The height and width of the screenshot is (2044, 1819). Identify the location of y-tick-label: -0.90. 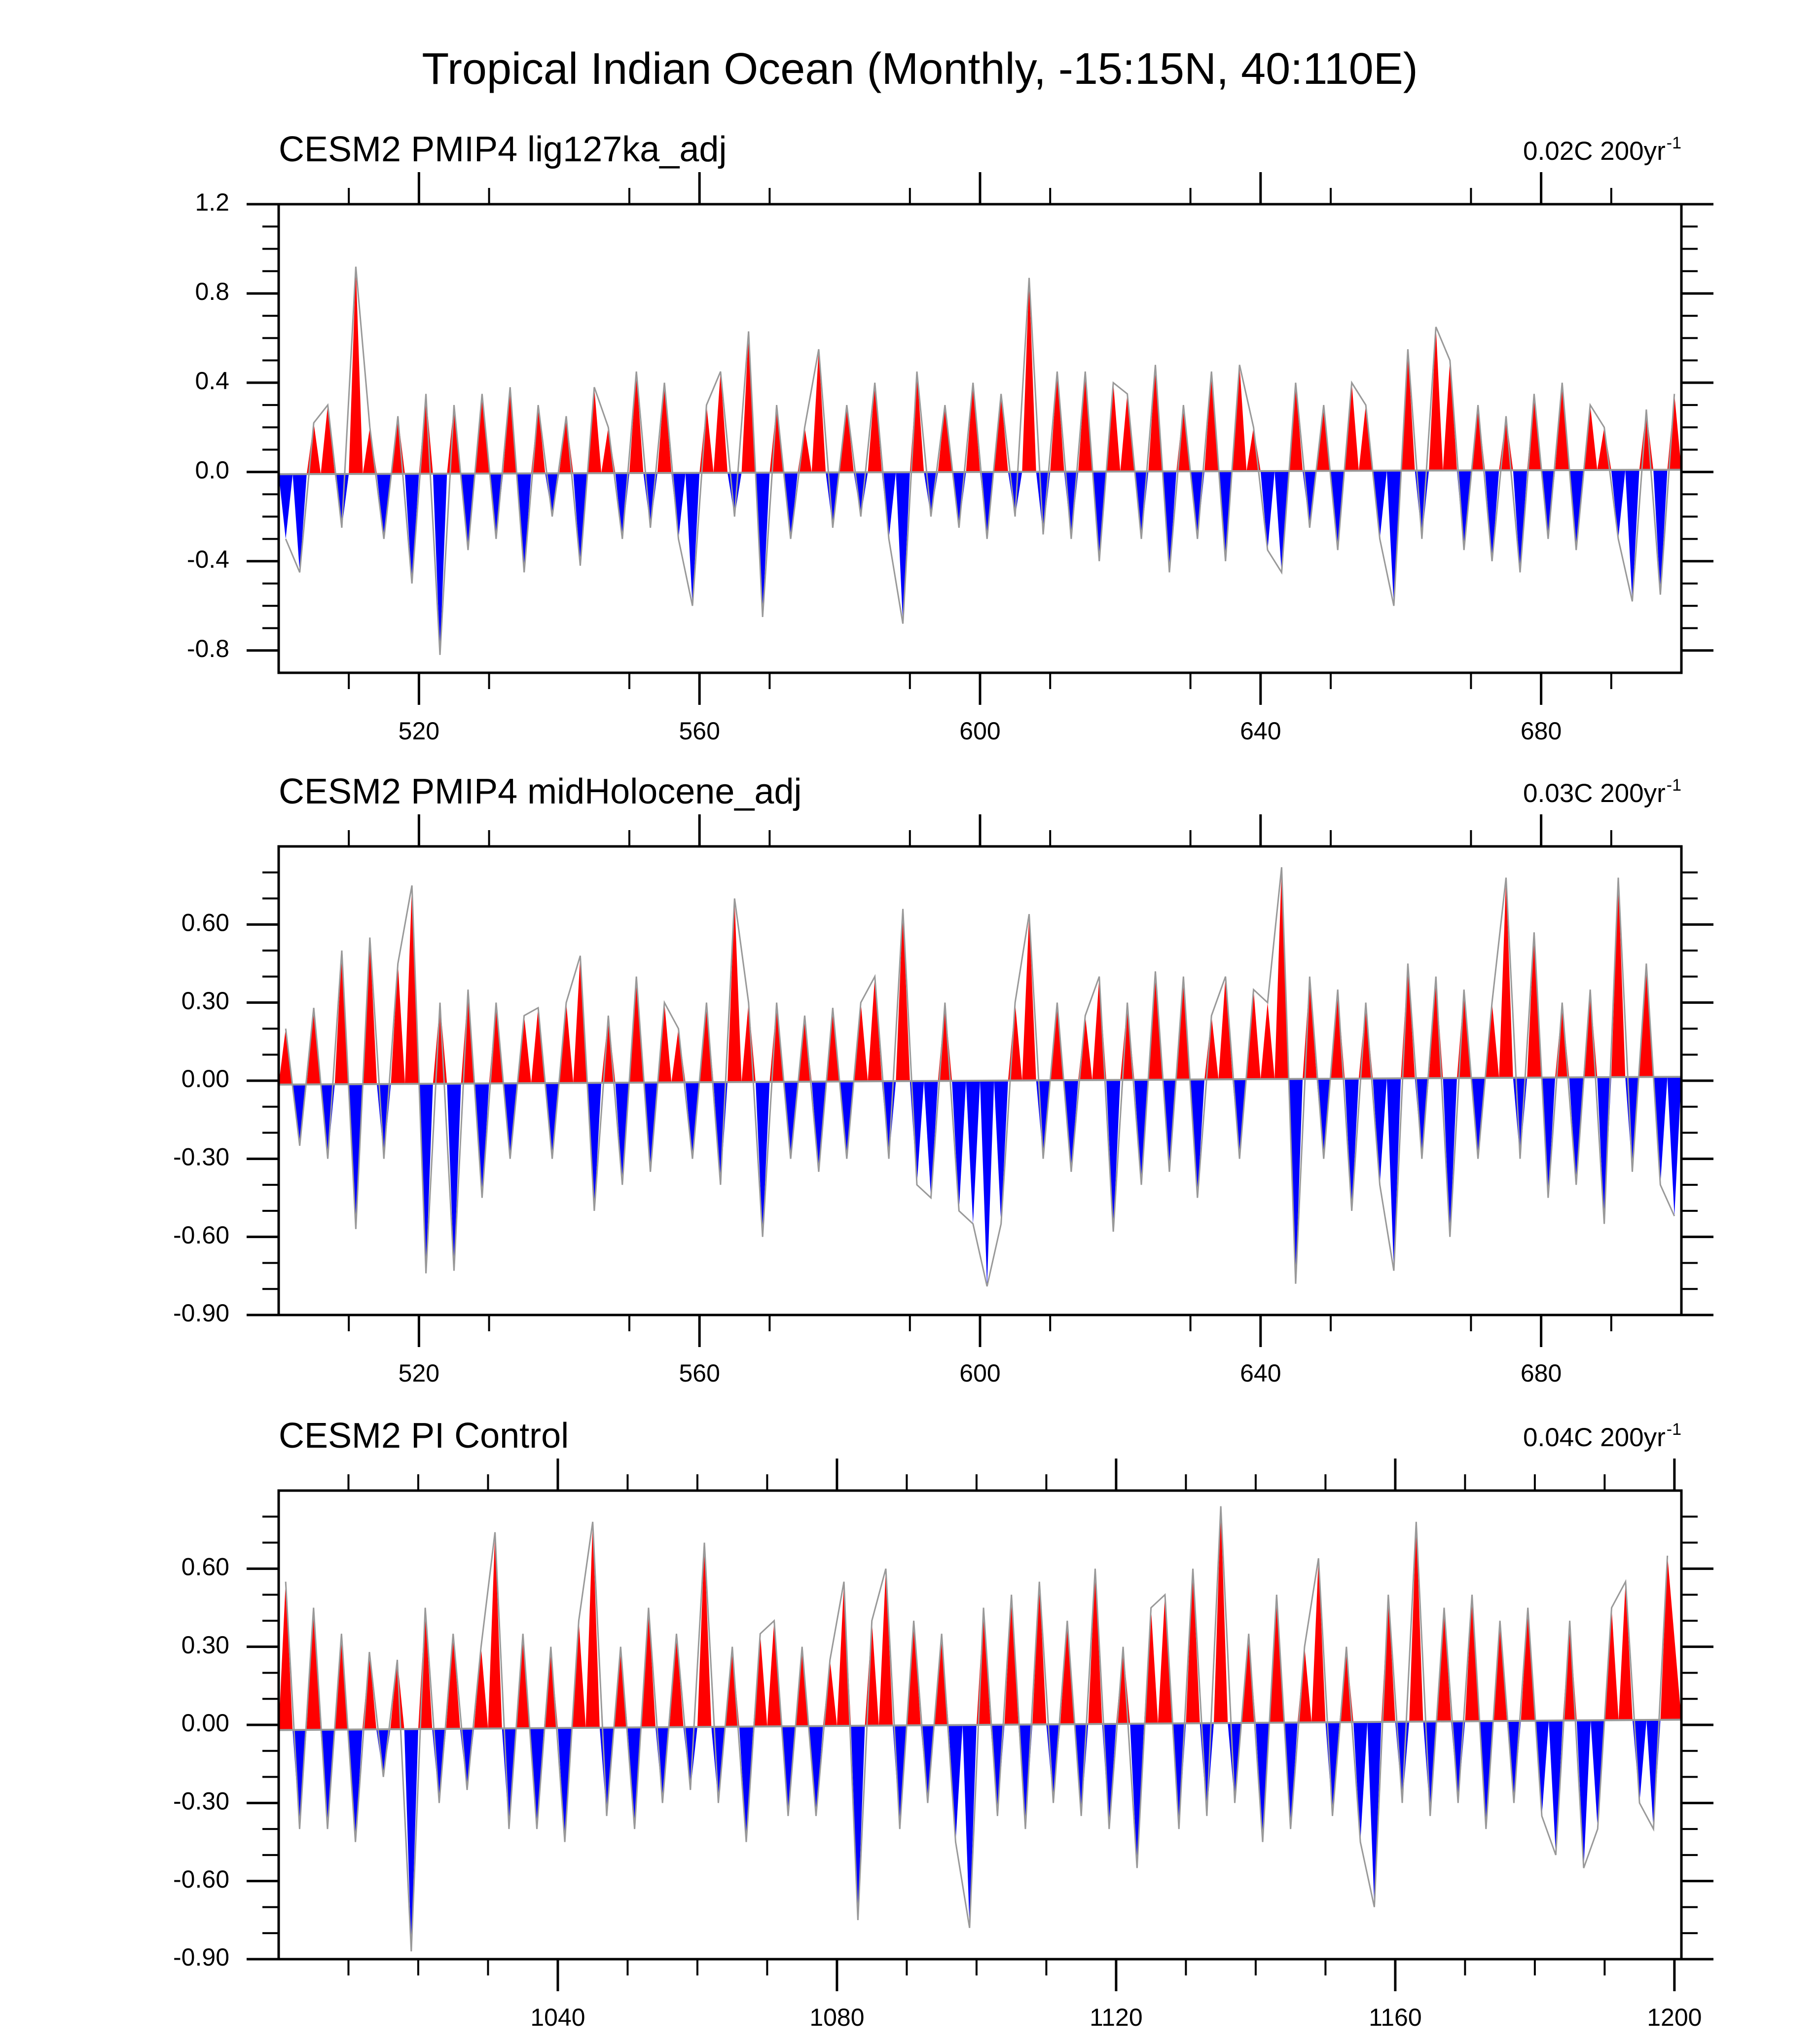
(201, 1313).